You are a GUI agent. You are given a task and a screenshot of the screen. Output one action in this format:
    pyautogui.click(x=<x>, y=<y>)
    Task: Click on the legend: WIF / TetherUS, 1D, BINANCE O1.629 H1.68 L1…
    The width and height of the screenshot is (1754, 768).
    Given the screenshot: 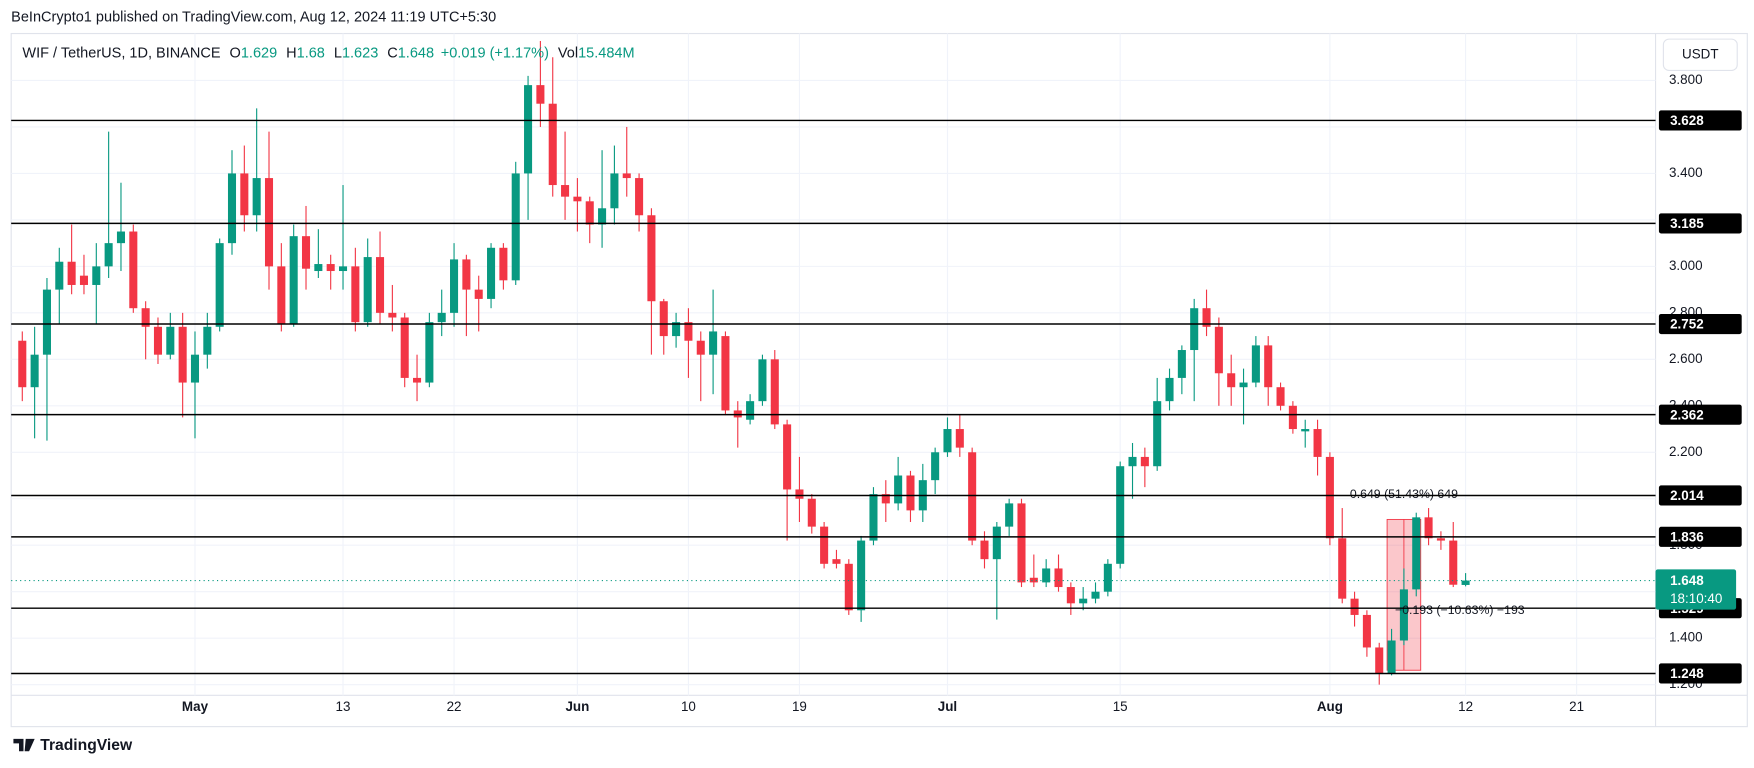 What is the action you would take?
    pyautogui.click(x=328, y=54)
    